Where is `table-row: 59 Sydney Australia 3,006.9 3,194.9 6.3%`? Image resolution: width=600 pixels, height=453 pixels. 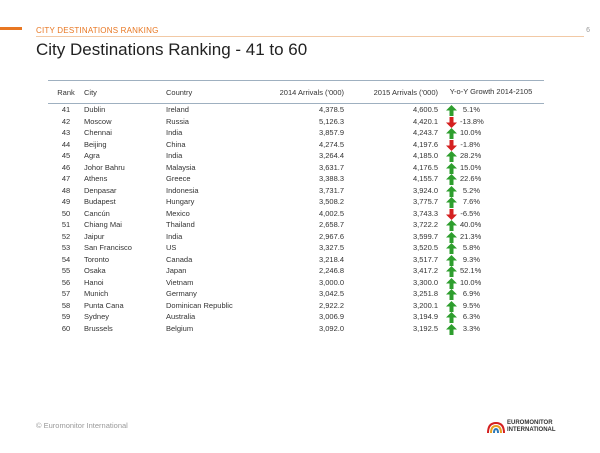
table-row: 59 Sydney Australia 3,006.9 3,194.9 6.3% is located at coordinates (296, 317).